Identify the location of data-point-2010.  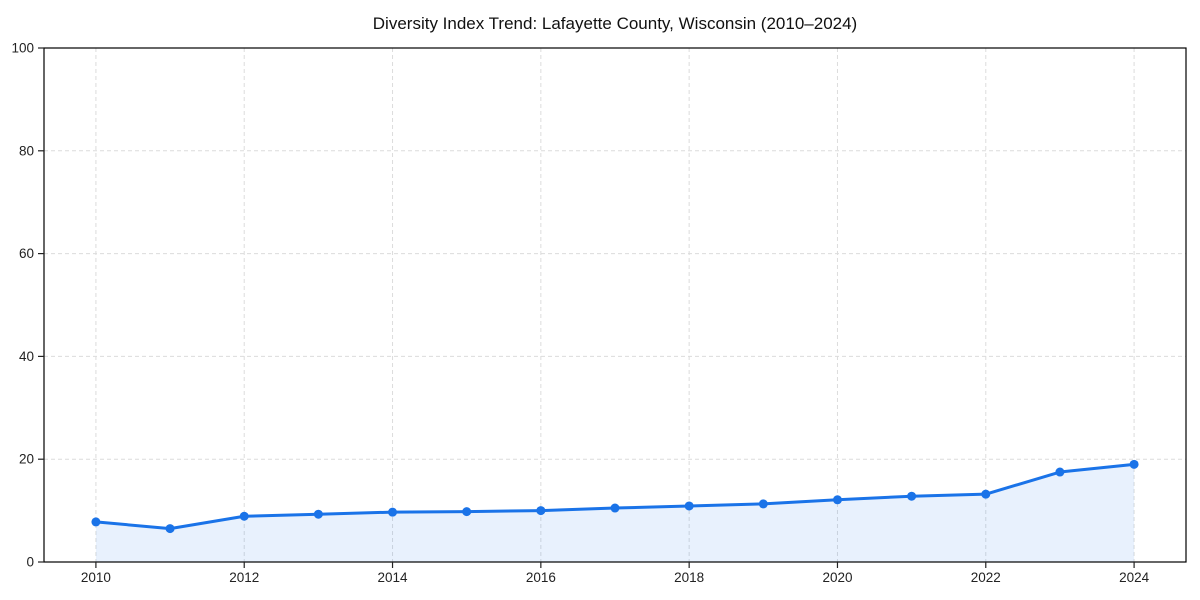
(96, 522).